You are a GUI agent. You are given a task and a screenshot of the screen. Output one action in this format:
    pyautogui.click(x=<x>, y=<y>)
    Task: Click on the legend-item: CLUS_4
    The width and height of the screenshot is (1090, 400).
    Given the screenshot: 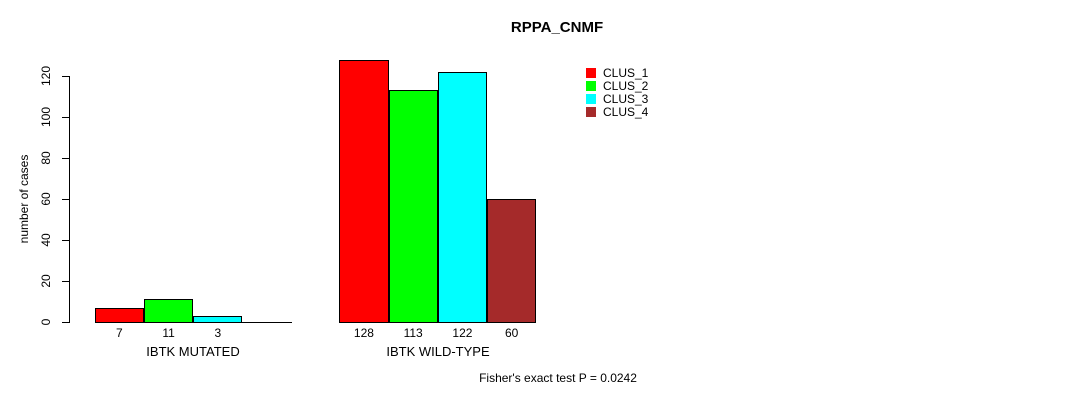 What is the action you would take?
    pyautogui.click(x=617, y=111)
    